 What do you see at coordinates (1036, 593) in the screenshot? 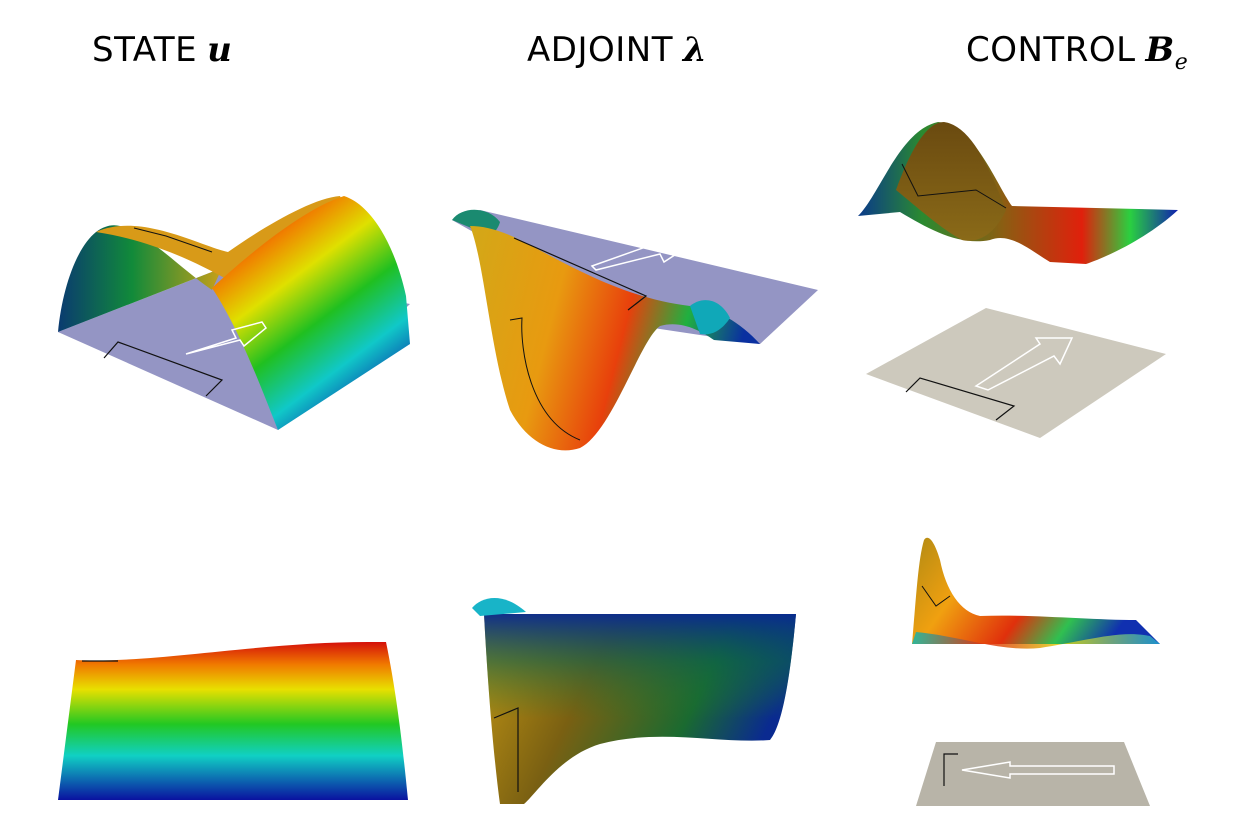
I see `control-projection-surface` at bounding box center [1036, 593].